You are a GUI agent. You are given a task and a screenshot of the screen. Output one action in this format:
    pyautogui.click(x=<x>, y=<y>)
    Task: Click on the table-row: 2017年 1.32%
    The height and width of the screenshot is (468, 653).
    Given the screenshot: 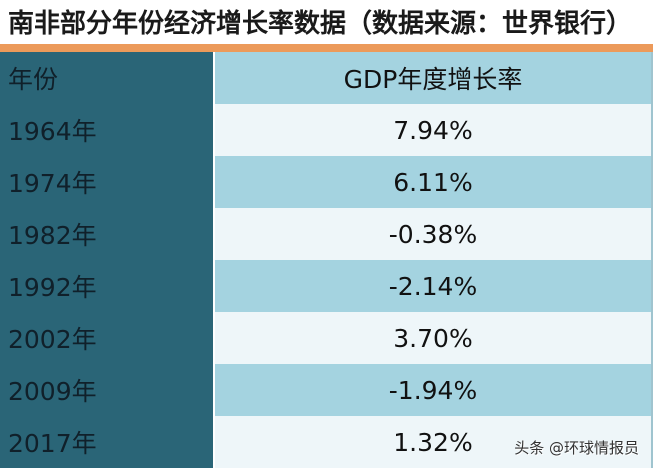 What is the action you would take?
    pyautogui.click(x=326, y=442)
    